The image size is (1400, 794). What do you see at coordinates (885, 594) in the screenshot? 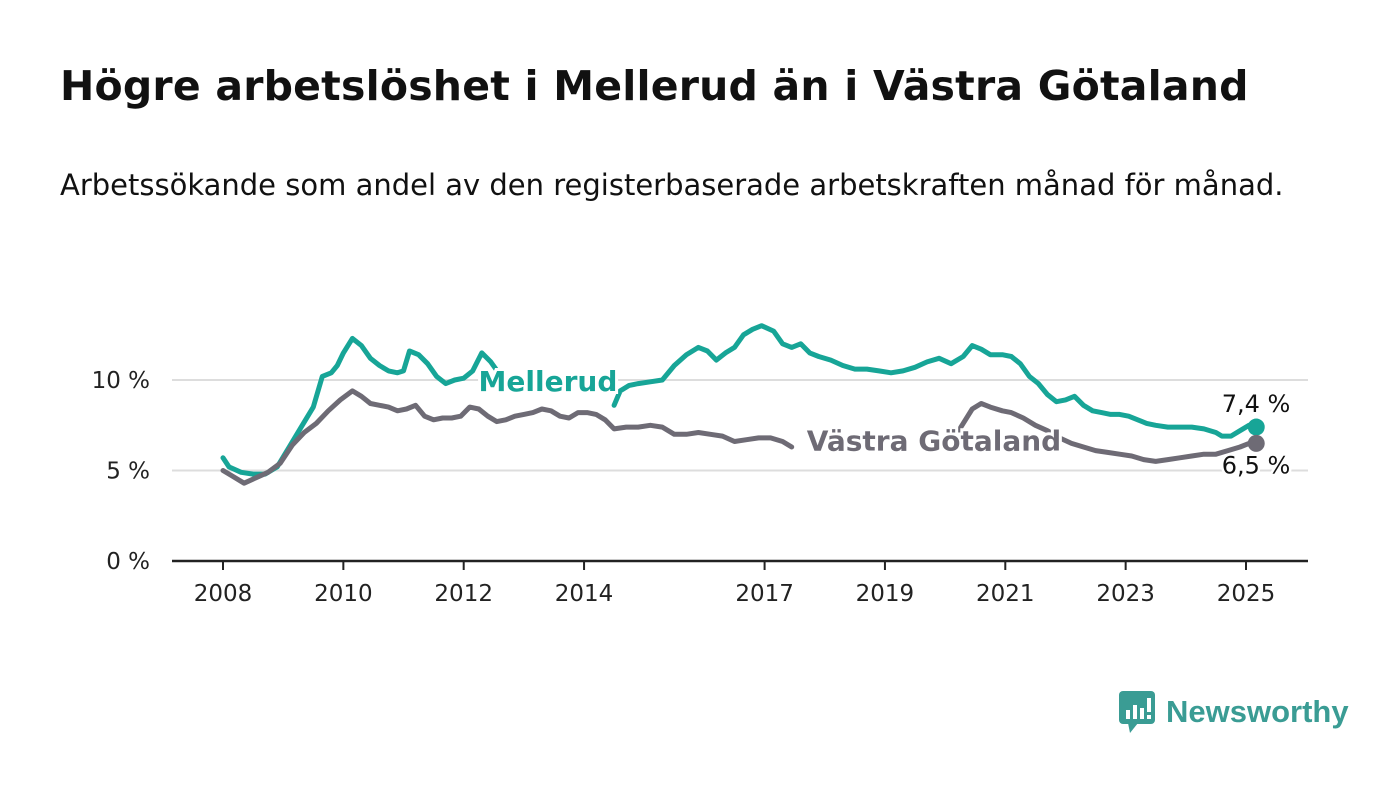
I see `x-tick-label: 2019` at bounding box center [885, 594].